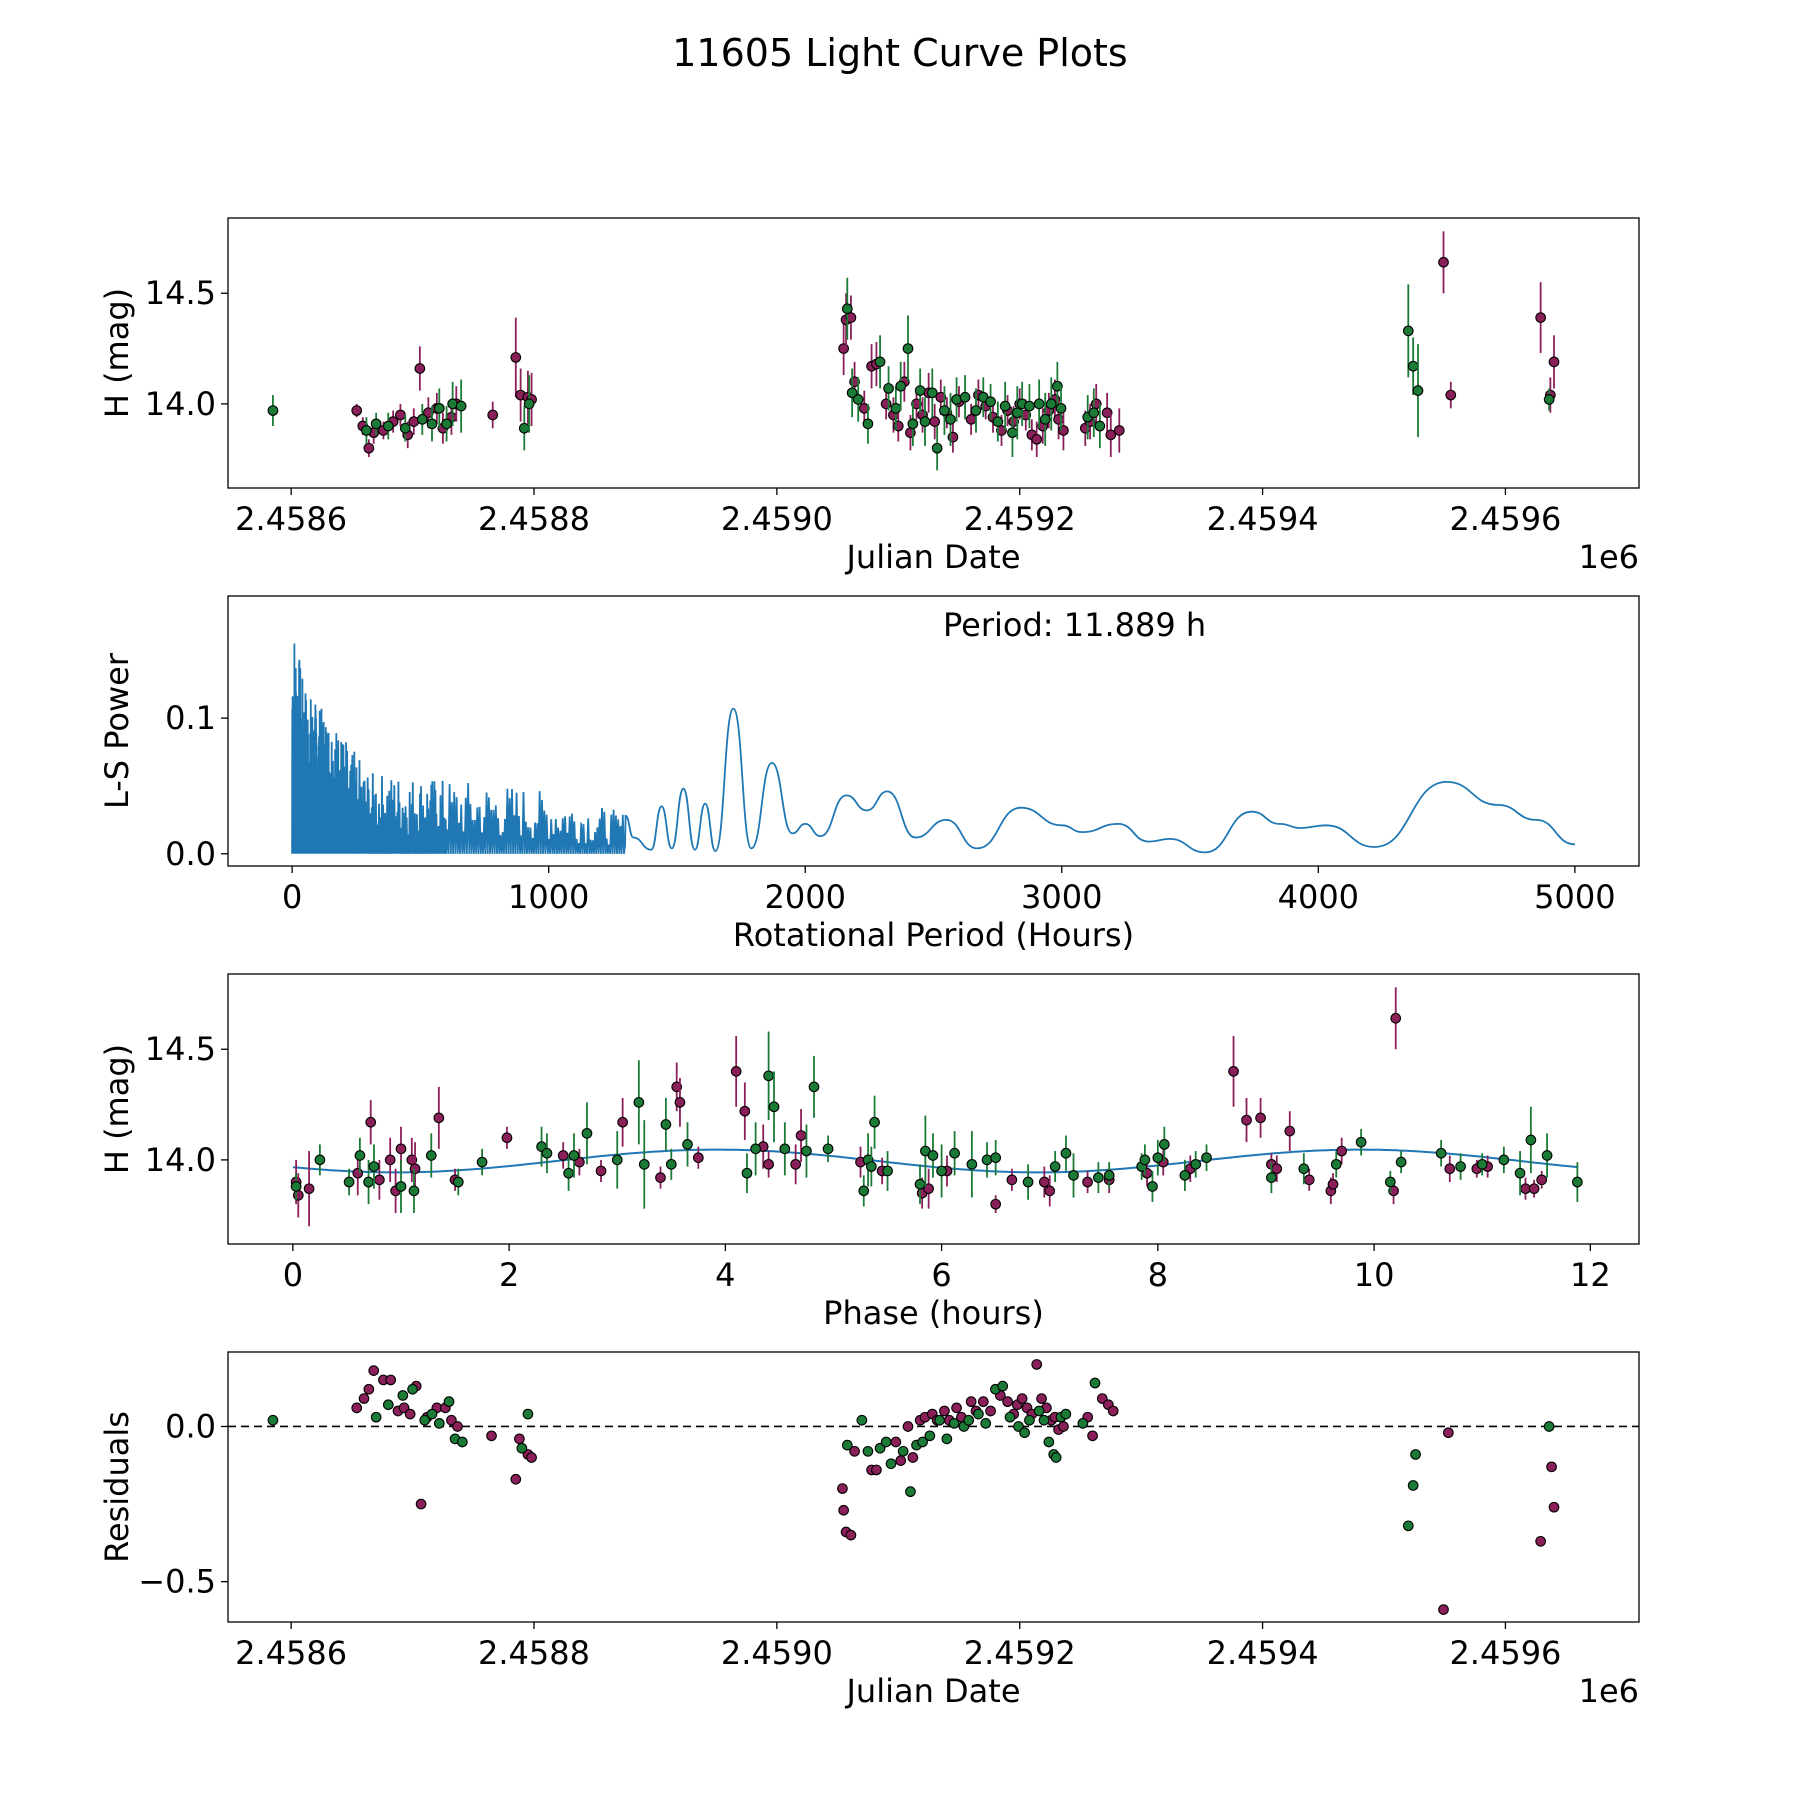  I want to click on x-tick-label: 5000, so click(1574, 897).